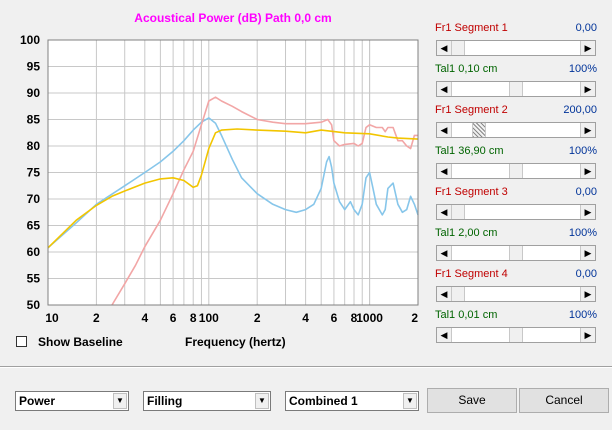 The width and height of the screenshot is (612, 430). I want to click on combined-select-value: Combined 1, so click(323, 401).